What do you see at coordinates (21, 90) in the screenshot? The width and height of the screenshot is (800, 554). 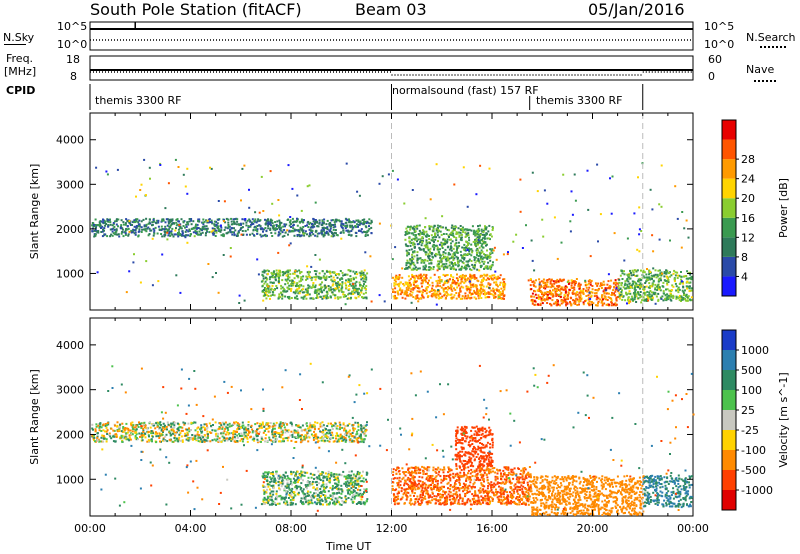 I see `cpid-label: CPID` at bounding box center [21, 90].